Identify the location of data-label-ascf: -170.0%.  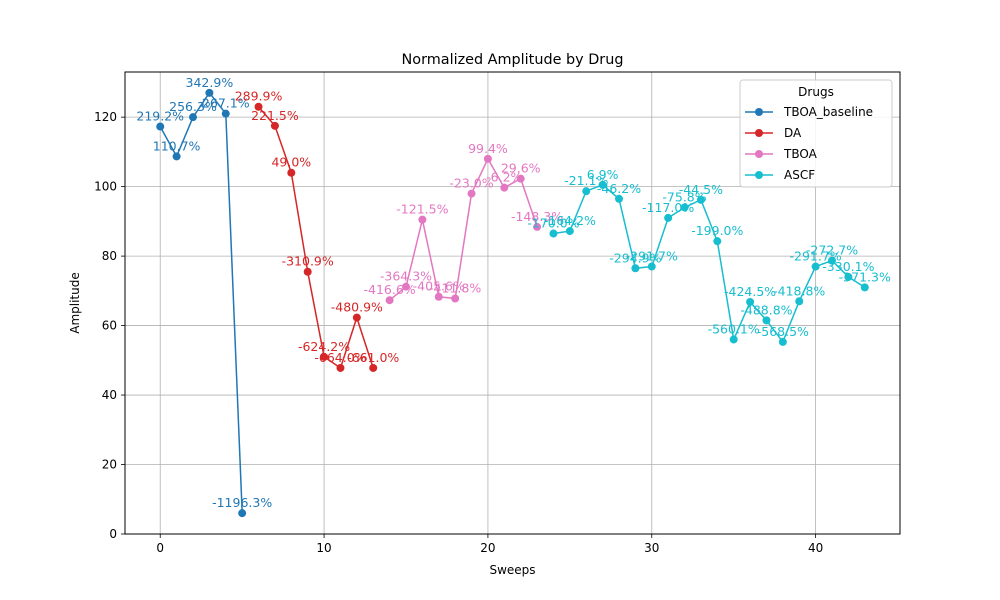
(553, 223).